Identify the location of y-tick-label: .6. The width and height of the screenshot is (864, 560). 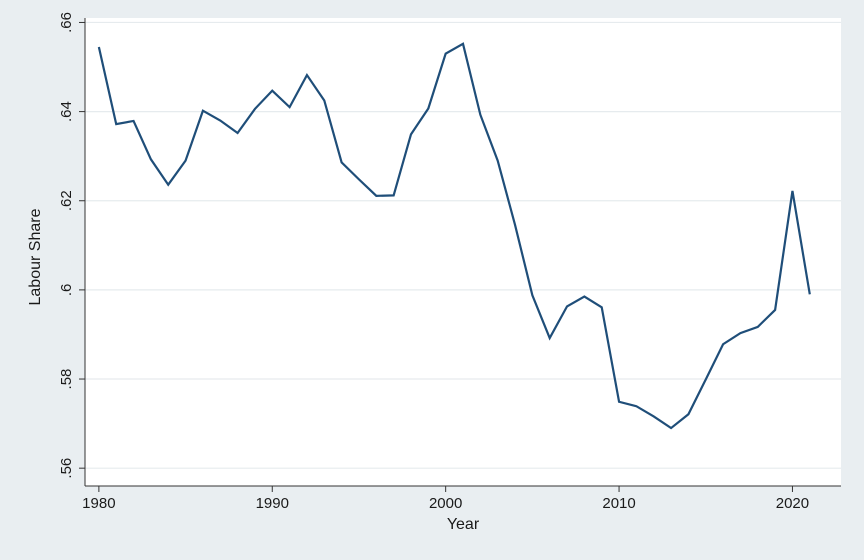
(66, 290).